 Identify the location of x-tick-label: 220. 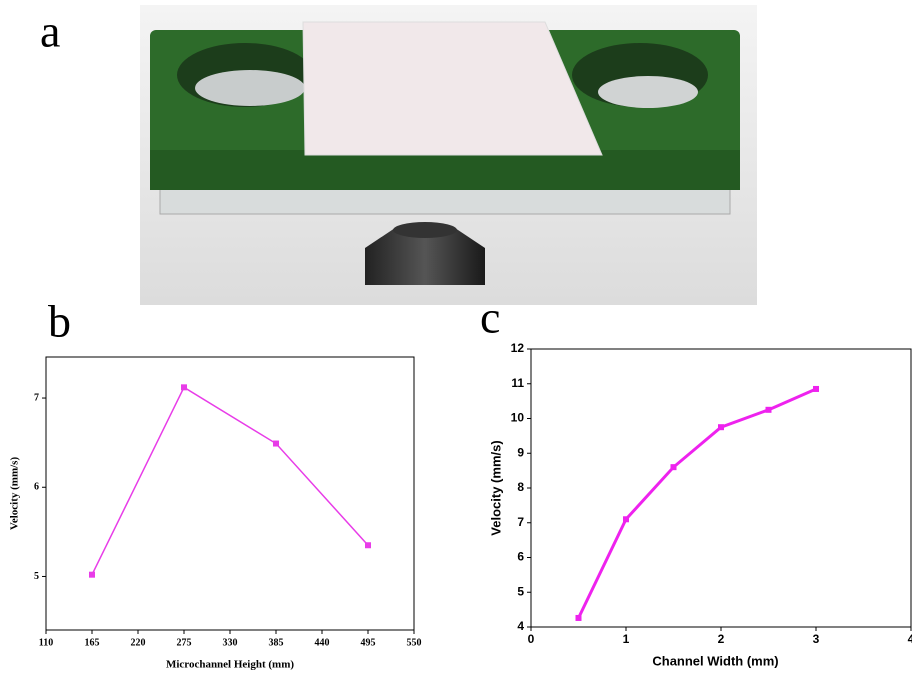
(138, 642).